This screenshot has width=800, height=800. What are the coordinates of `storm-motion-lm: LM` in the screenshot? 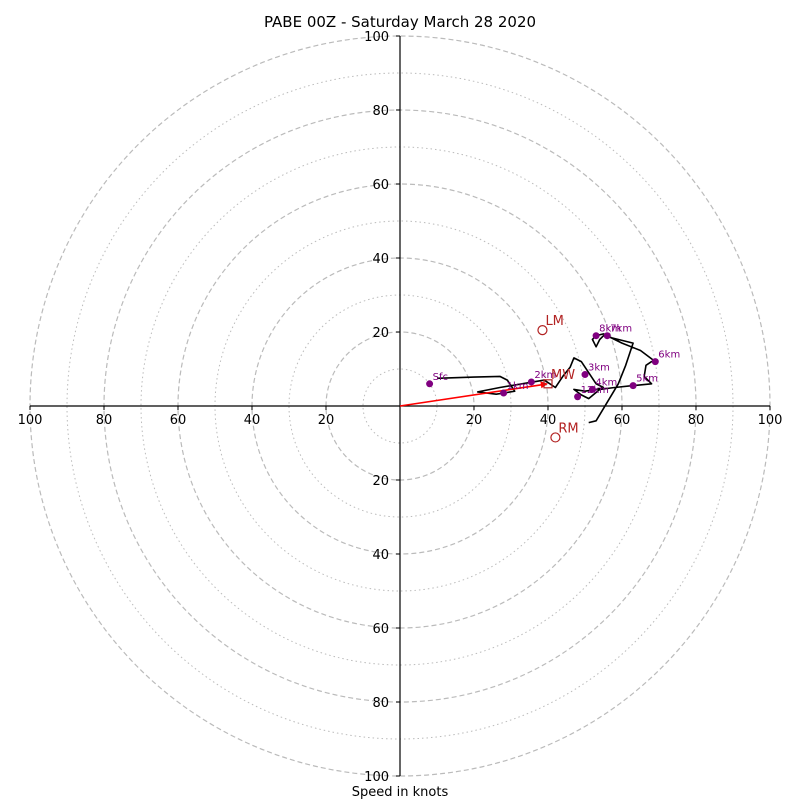 It's located at (550, 325).